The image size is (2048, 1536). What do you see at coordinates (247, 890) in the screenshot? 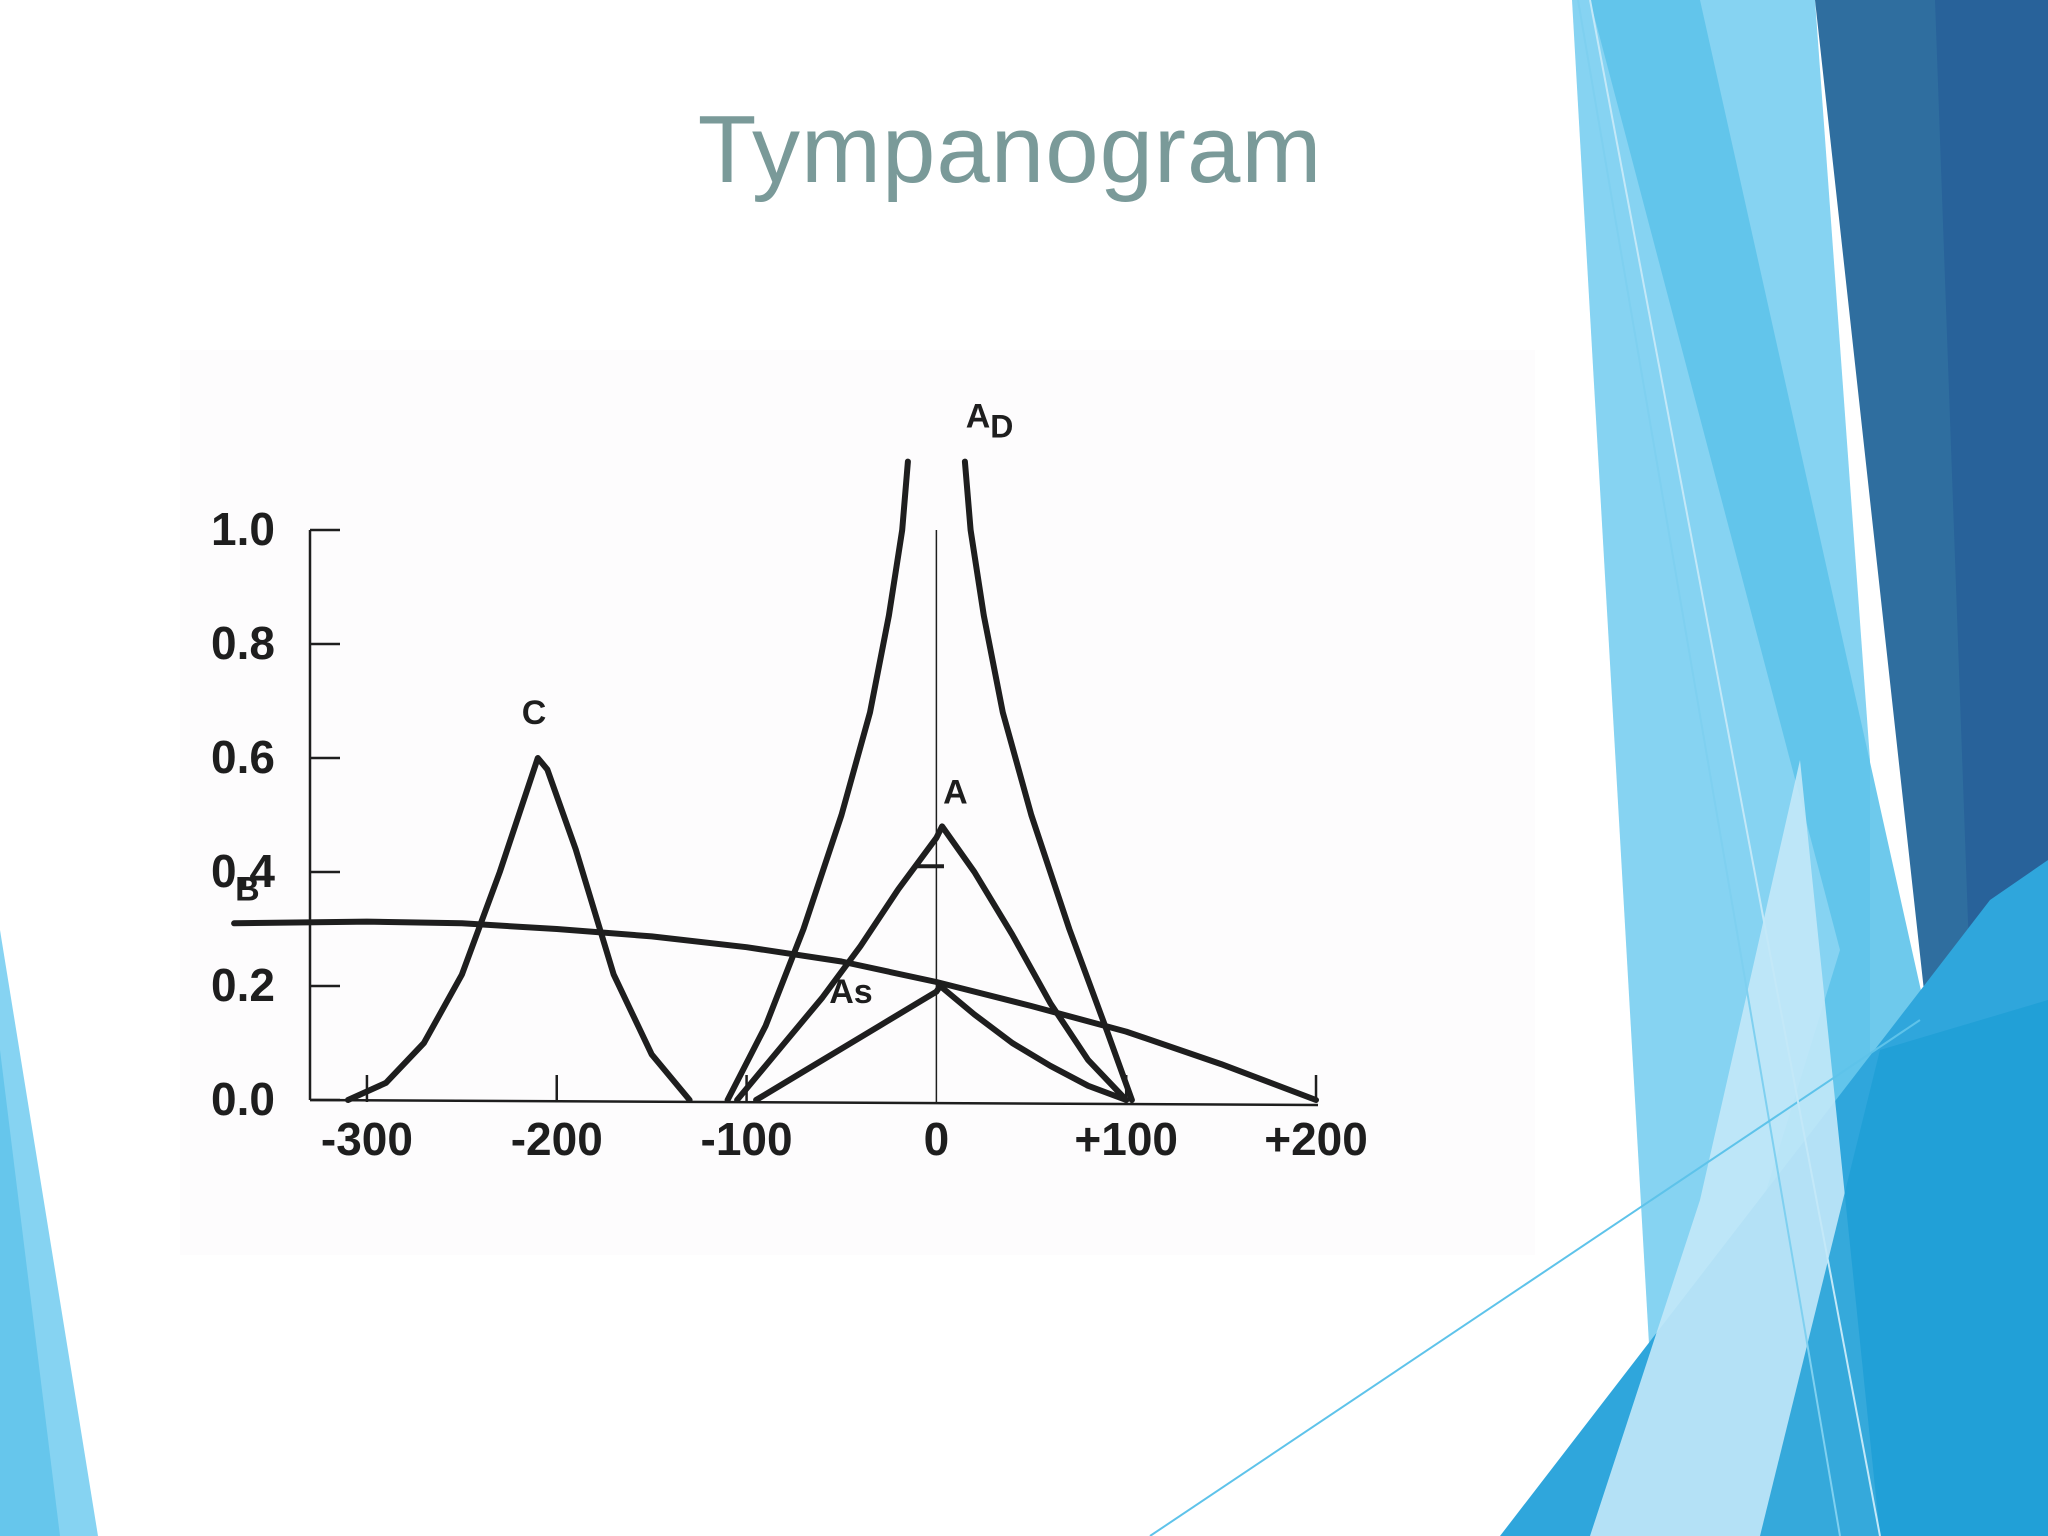
I see `annotation-b: B` at bounding box center [247, 890].